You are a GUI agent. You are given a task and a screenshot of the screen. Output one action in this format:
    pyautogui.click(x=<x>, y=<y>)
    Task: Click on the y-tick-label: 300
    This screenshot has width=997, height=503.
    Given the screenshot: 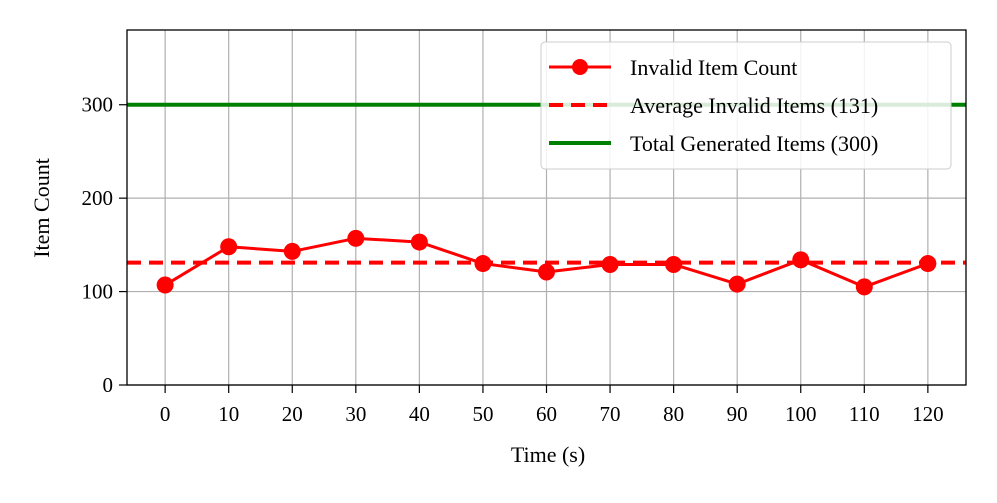 What is the action you would take?
    pyautogui.click(x=98, y=105)
    